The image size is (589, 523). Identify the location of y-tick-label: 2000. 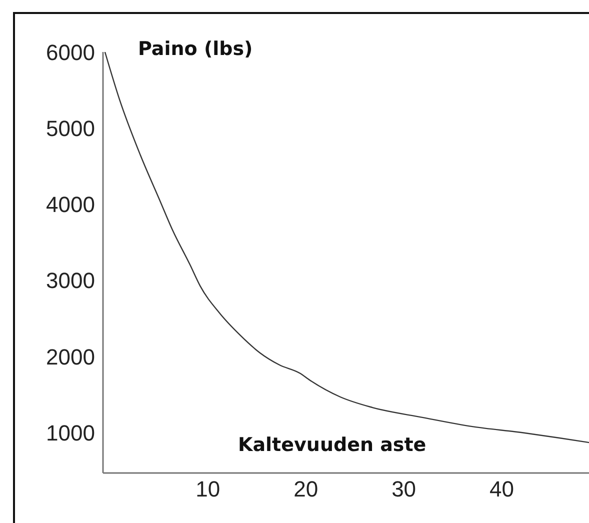
(70, 357).